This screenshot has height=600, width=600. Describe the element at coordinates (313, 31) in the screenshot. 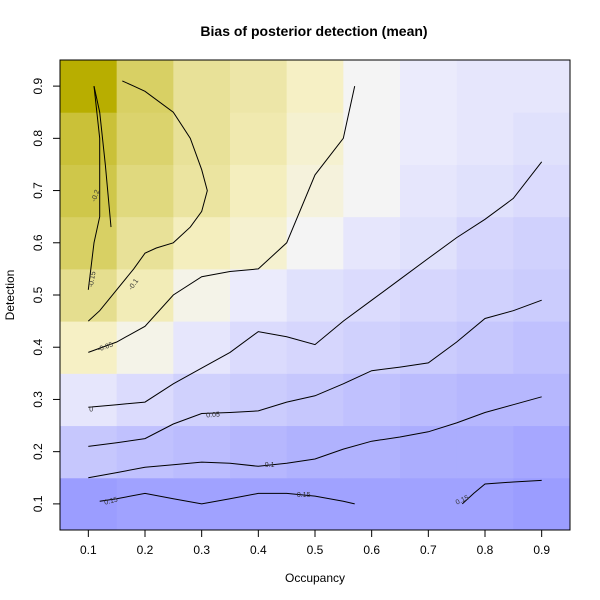

I see `chart-title: Bias of posterior detection (mean)` at that location.